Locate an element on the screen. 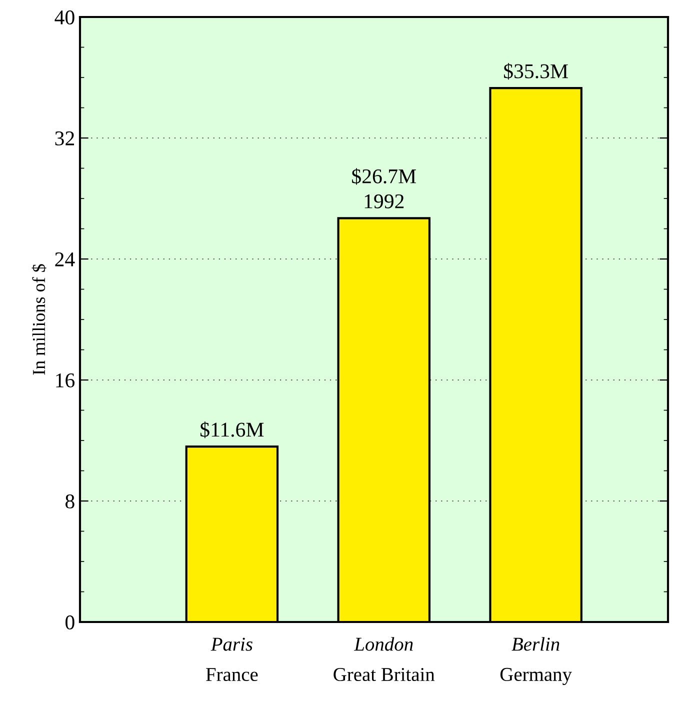 This screenshot has height=702, width=678. data-label: $26.7M is located at coordinates (384, 176).